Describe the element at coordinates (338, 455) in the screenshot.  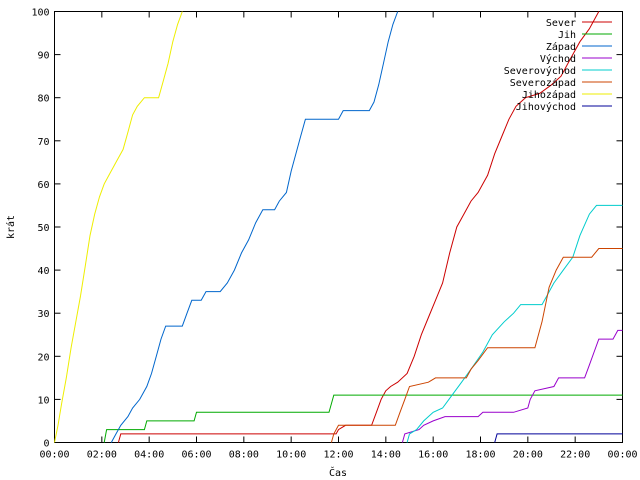
I see `x-tick-label: 12:00` at that location.